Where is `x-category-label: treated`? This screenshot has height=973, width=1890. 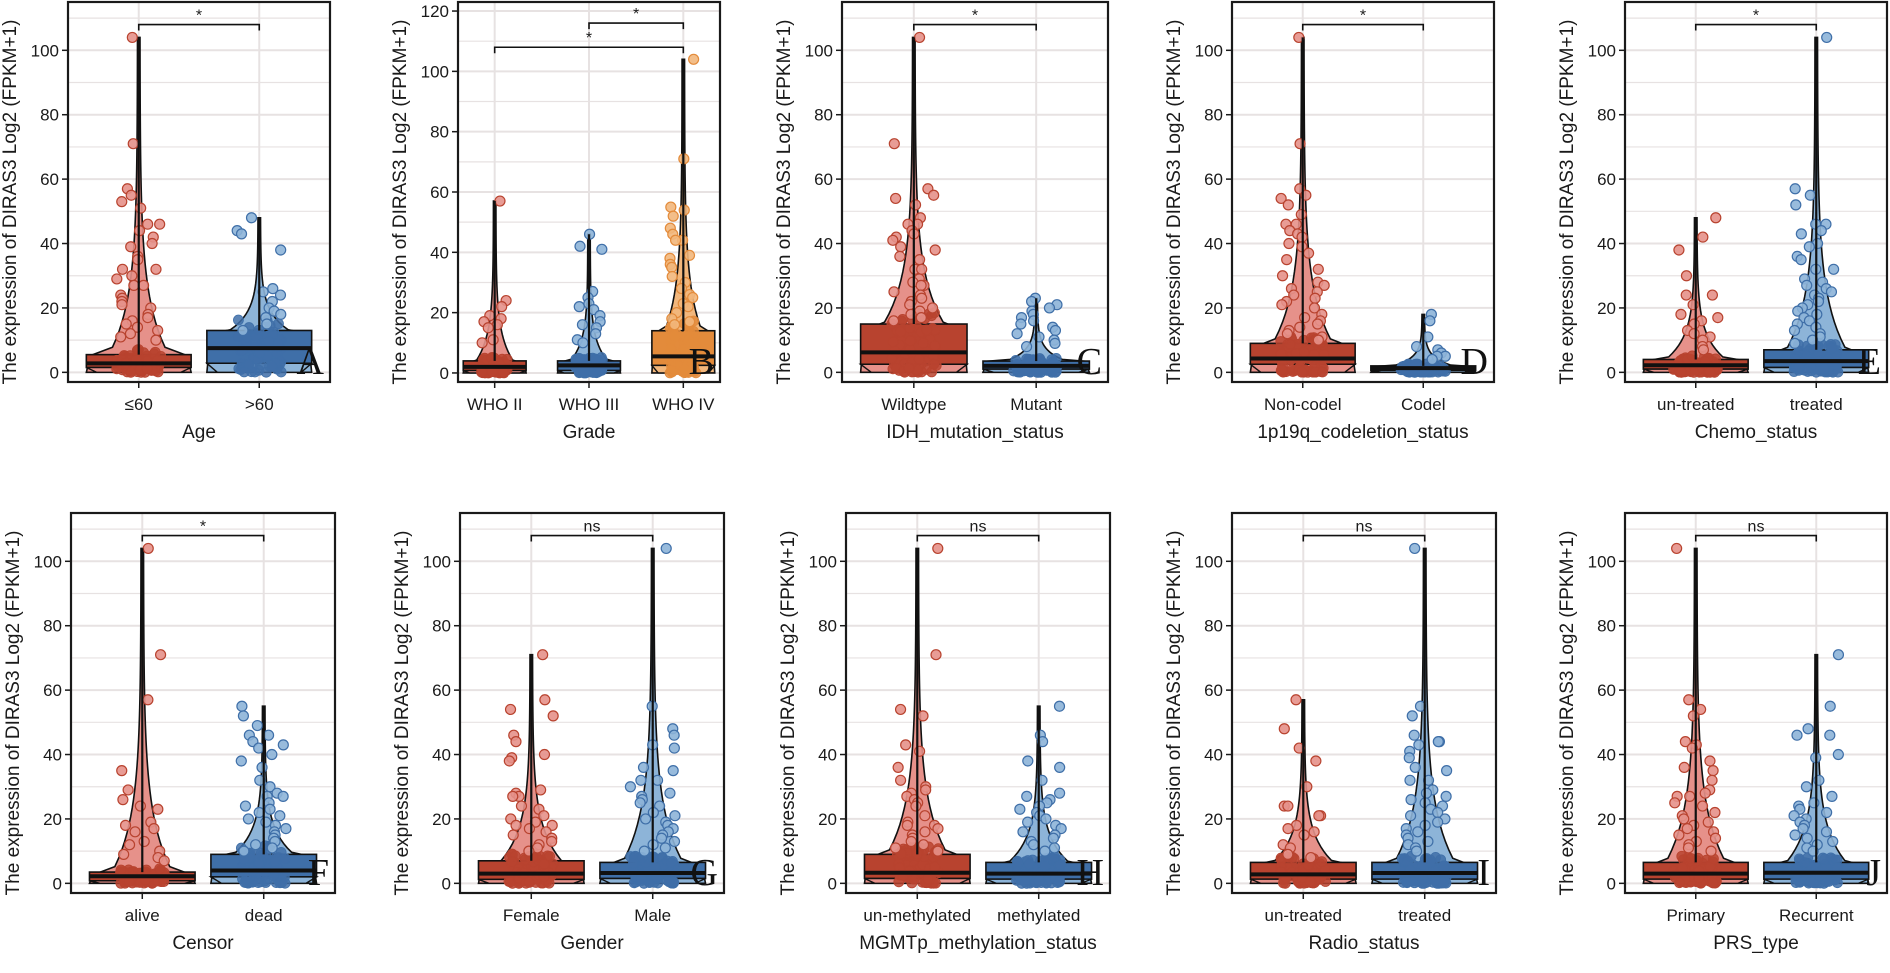
x-category-label: treated is located at coordinates (1816, 404).